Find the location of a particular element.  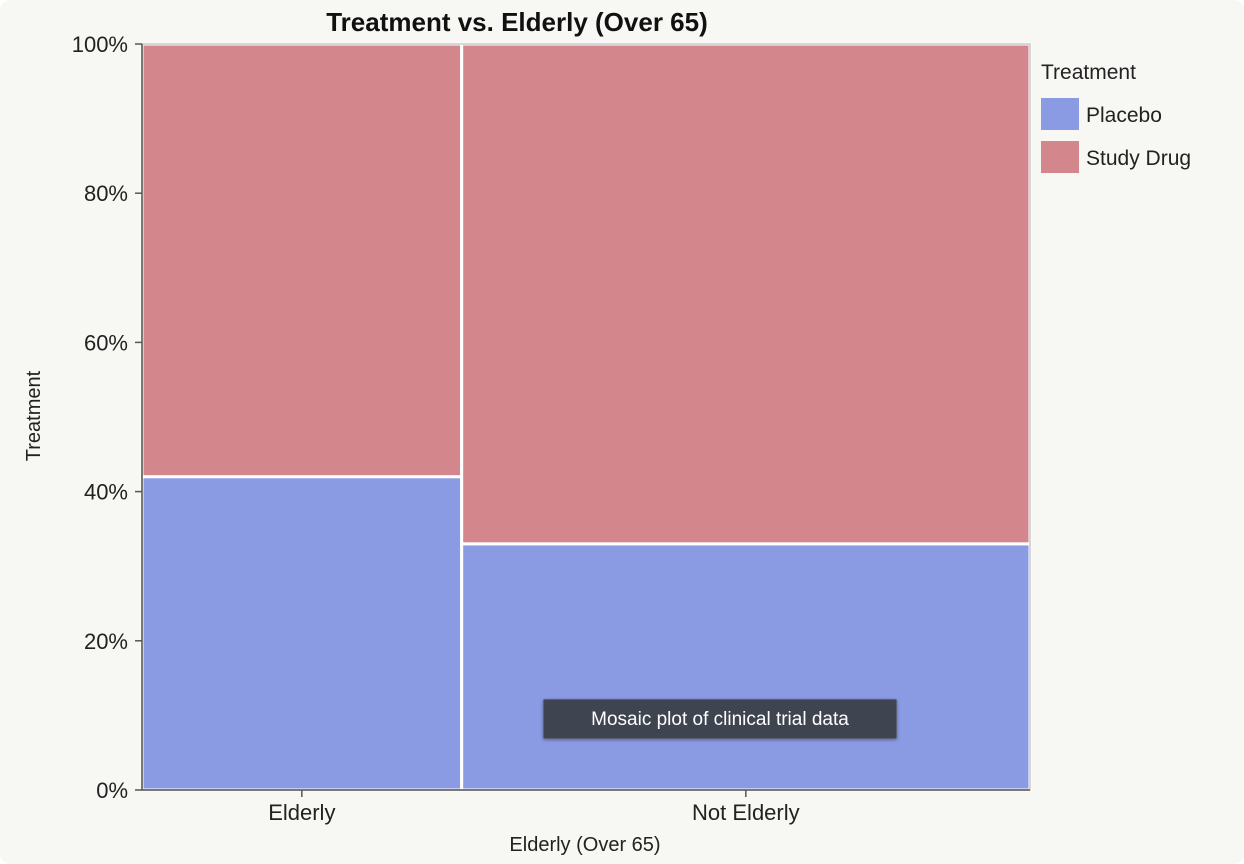

x-tick-label: Elderly is located at coordinates (301, 812).